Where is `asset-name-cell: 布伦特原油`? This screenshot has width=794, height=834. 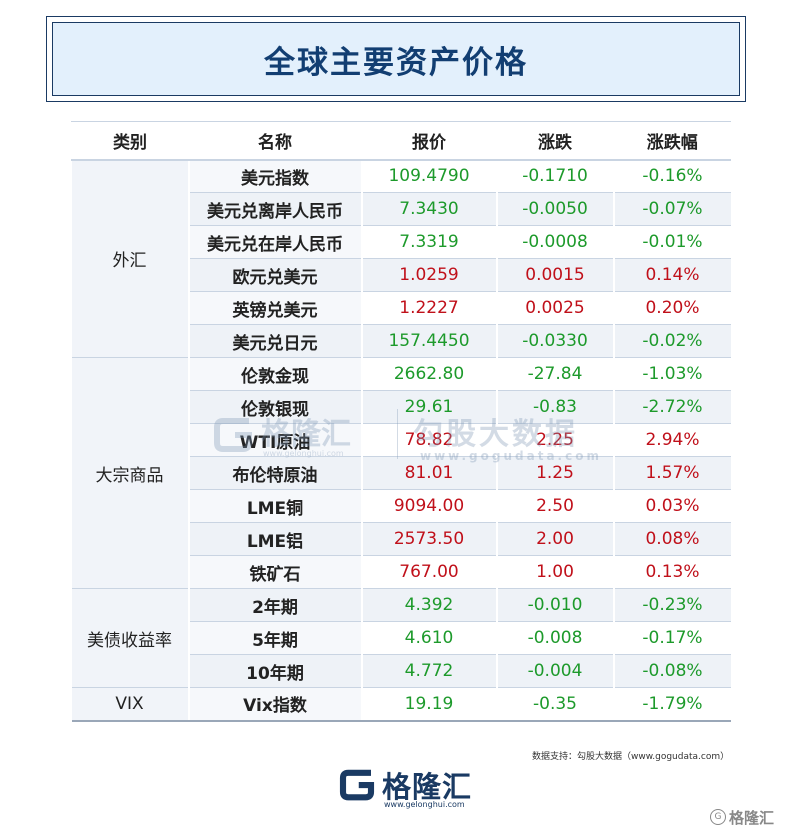 asset-name-cell: 布伦特原油 is located at coordinates (274, 473).